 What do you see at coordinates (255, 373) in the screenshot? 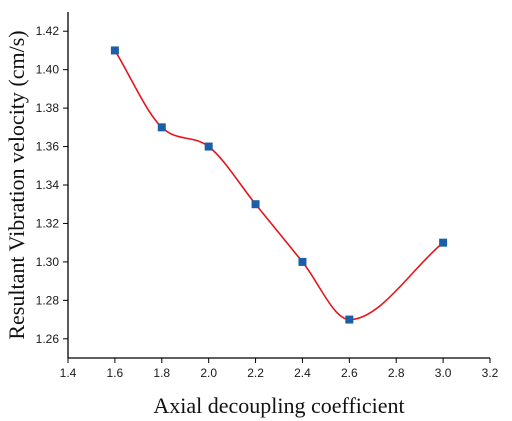
I see `x-tick-label: 2.2` at bounding box center [255, 373].